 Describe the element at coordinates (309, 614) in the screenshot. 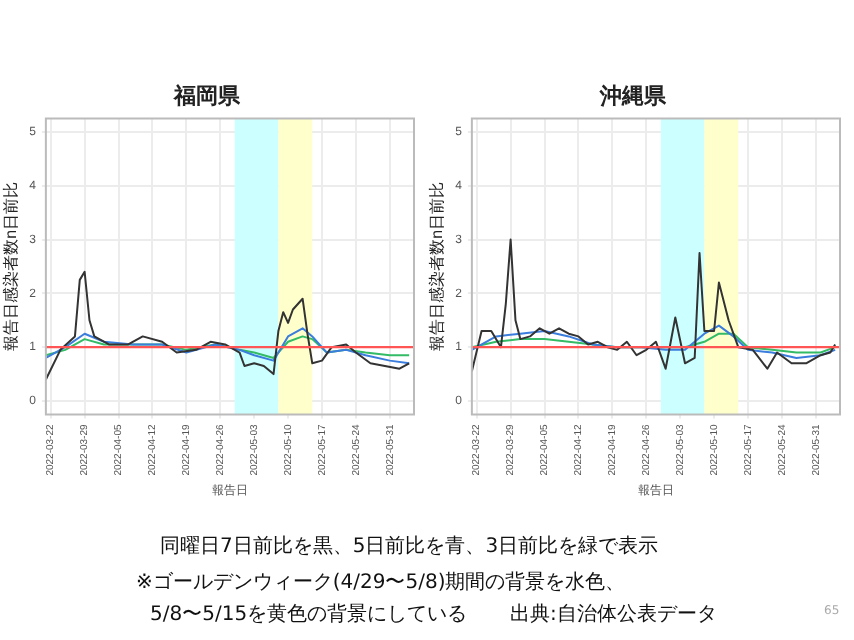

I see `text: 5/8〜5/15を黄色の背景にしている` at that location.